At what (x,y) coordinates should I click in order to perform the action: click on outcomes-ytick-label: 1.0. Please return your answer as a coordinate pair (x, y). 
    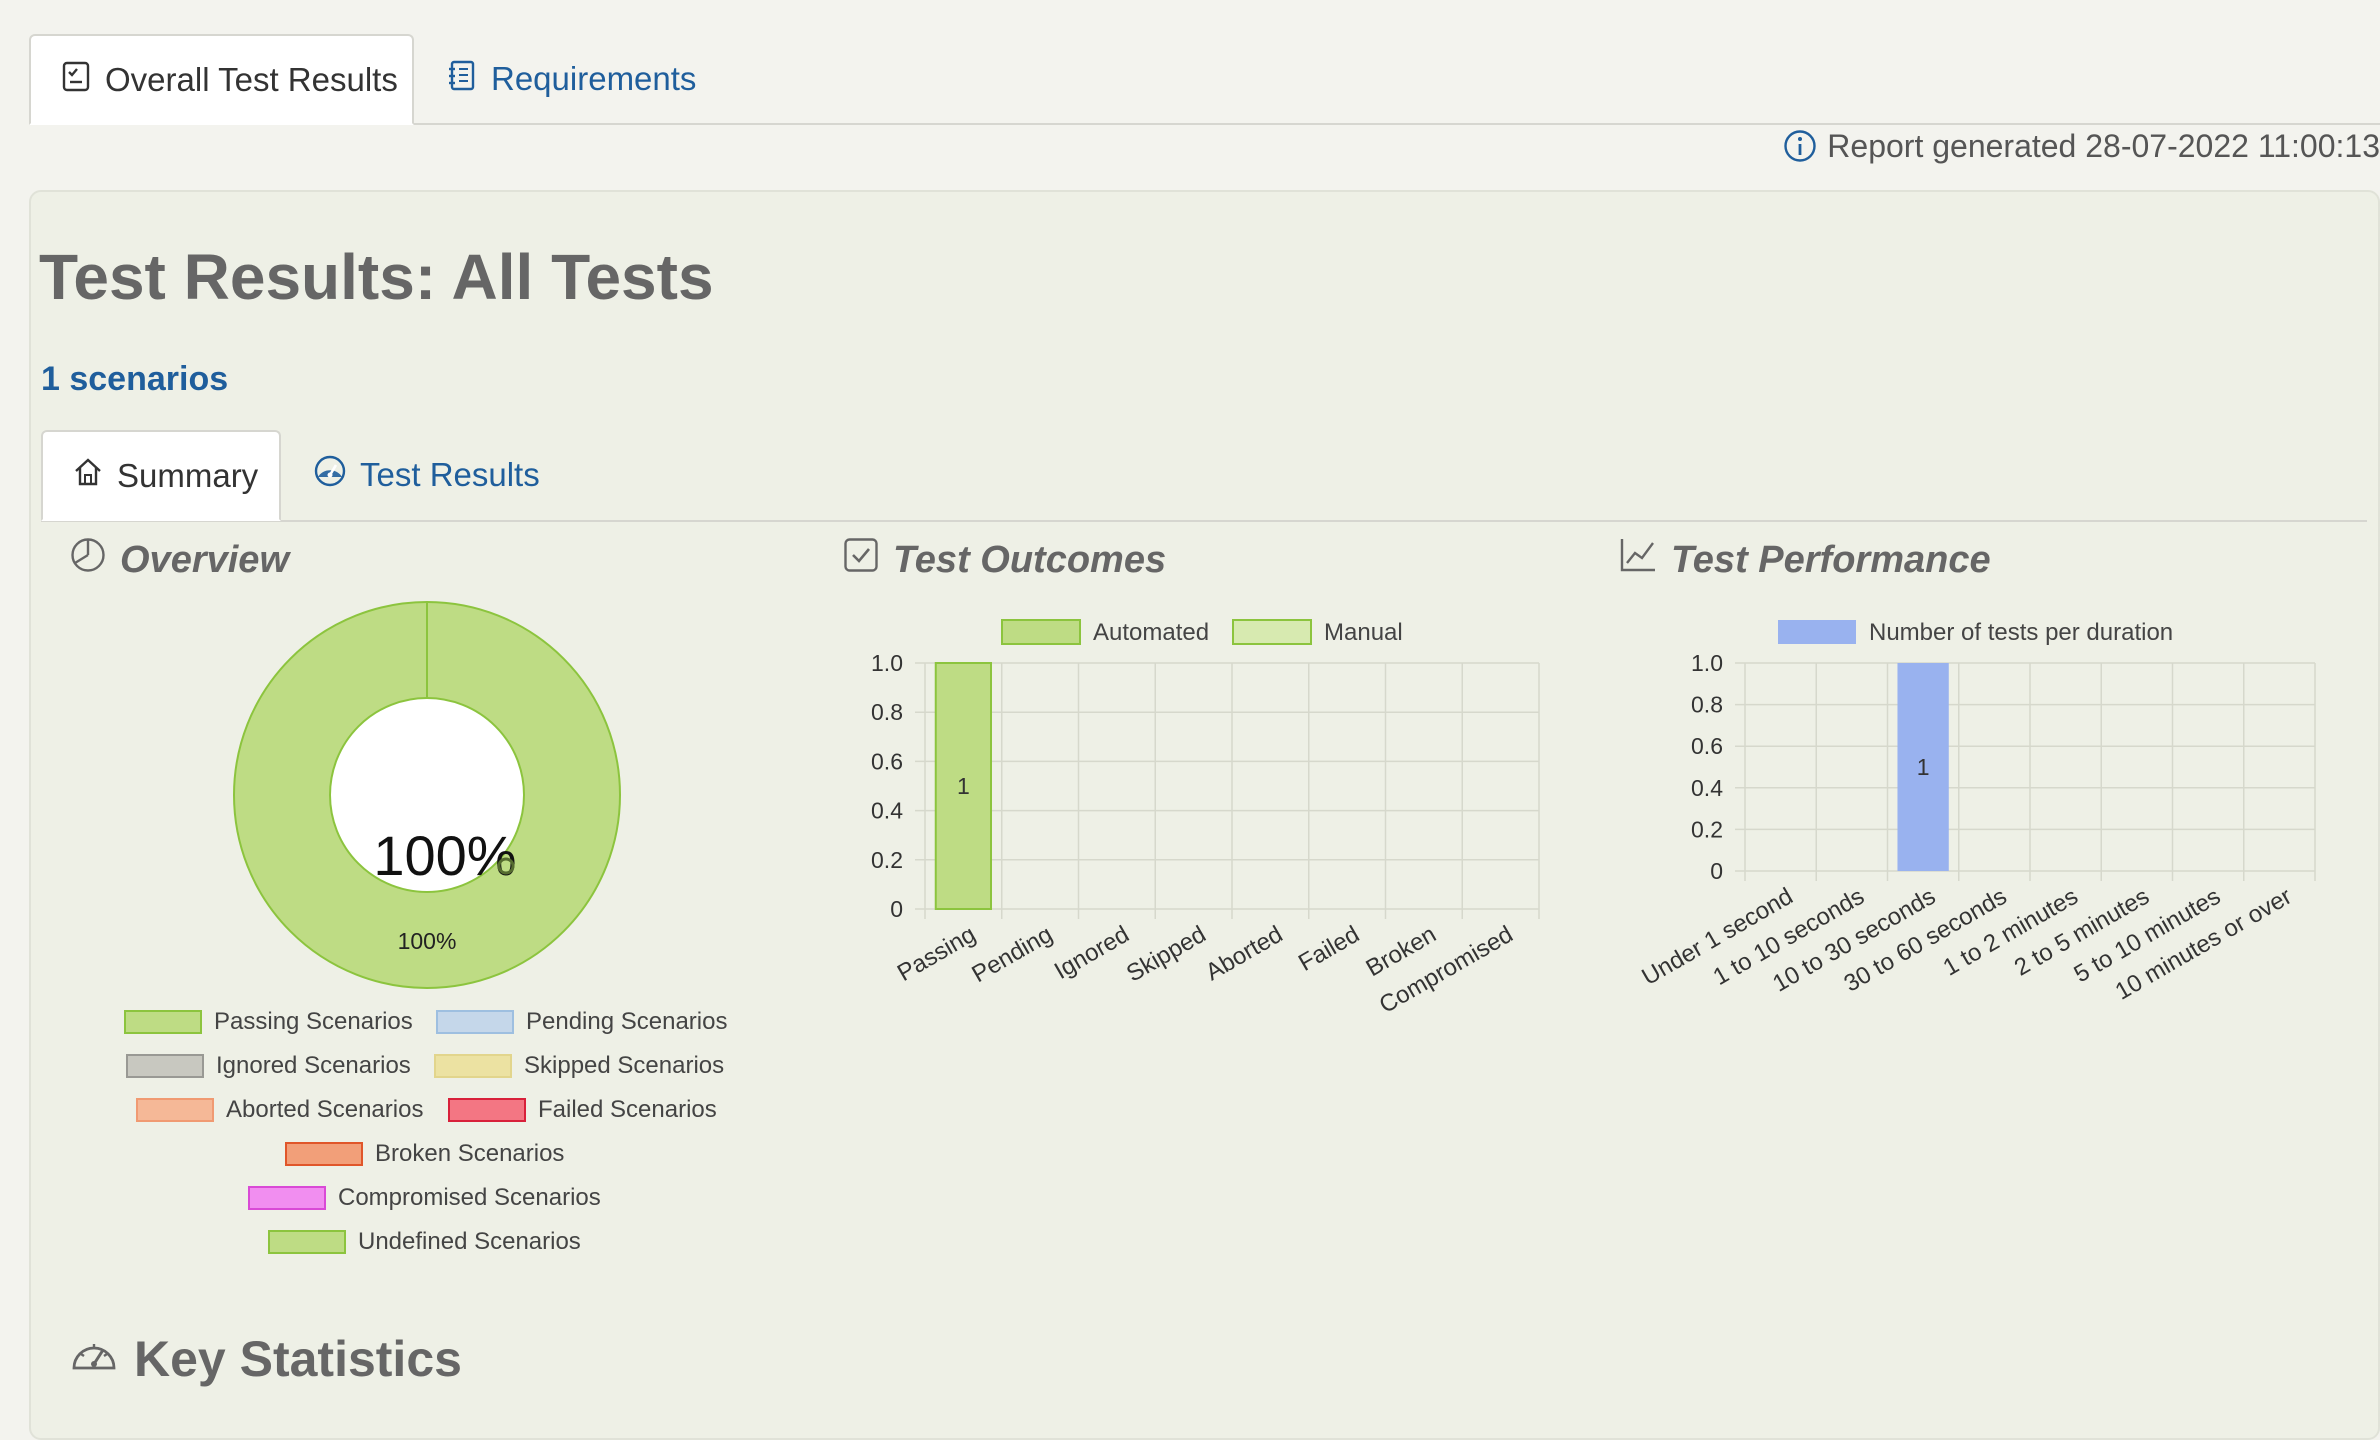
    Looking at the image, I should click on (887, 663).